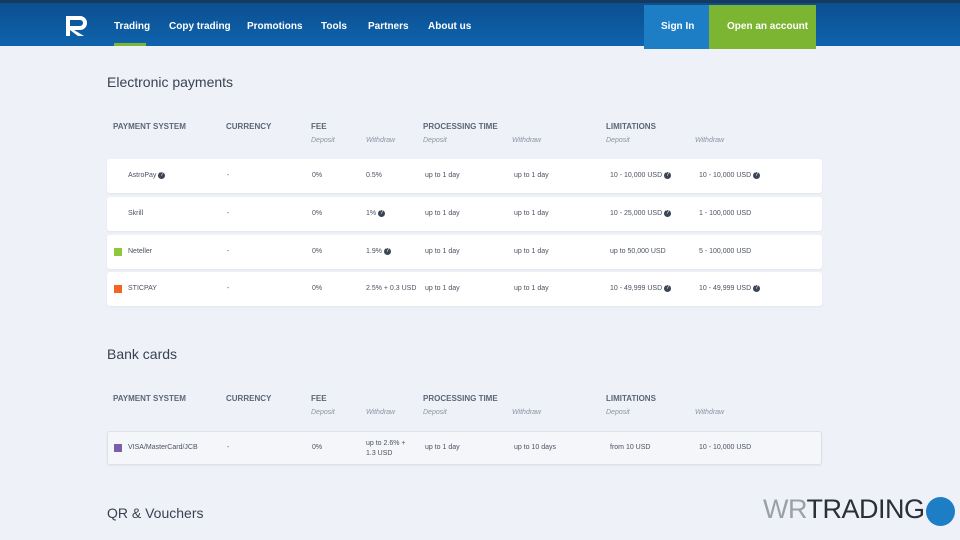 The width and height of the screenshot is (960, 540). What do you see at coordinates (130, 44) in the screenshot?
I see `active-underline` at bounding box center [130, 44].